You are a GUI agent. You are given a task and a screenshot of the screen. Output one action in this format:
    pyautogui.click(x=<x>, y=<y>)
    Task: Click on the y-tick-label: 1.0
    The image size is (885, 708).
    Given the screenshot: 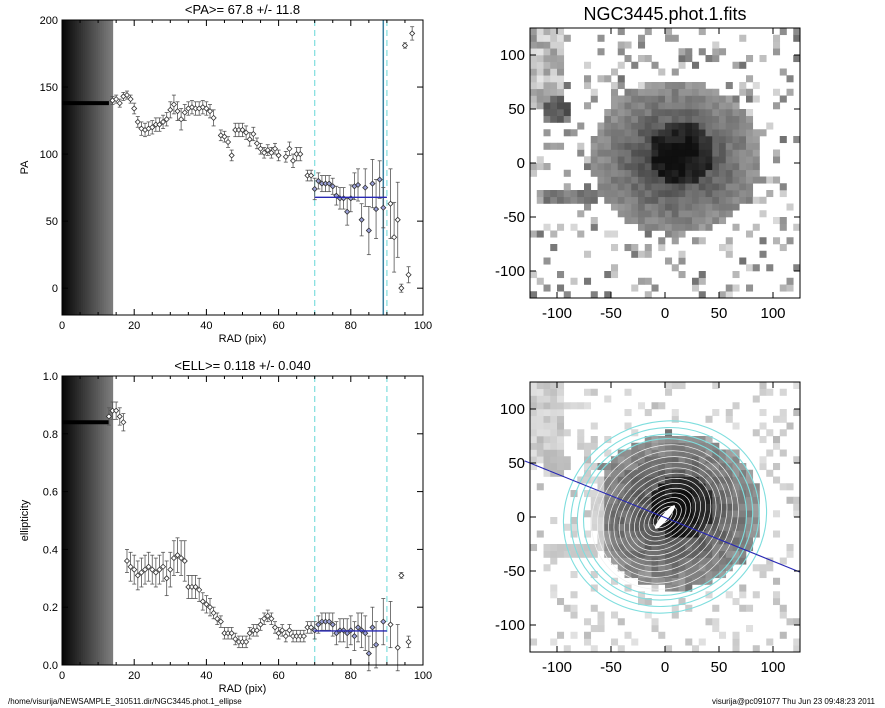 What is the action you would take?
    pyautogui.click(x=50, y=377)
    